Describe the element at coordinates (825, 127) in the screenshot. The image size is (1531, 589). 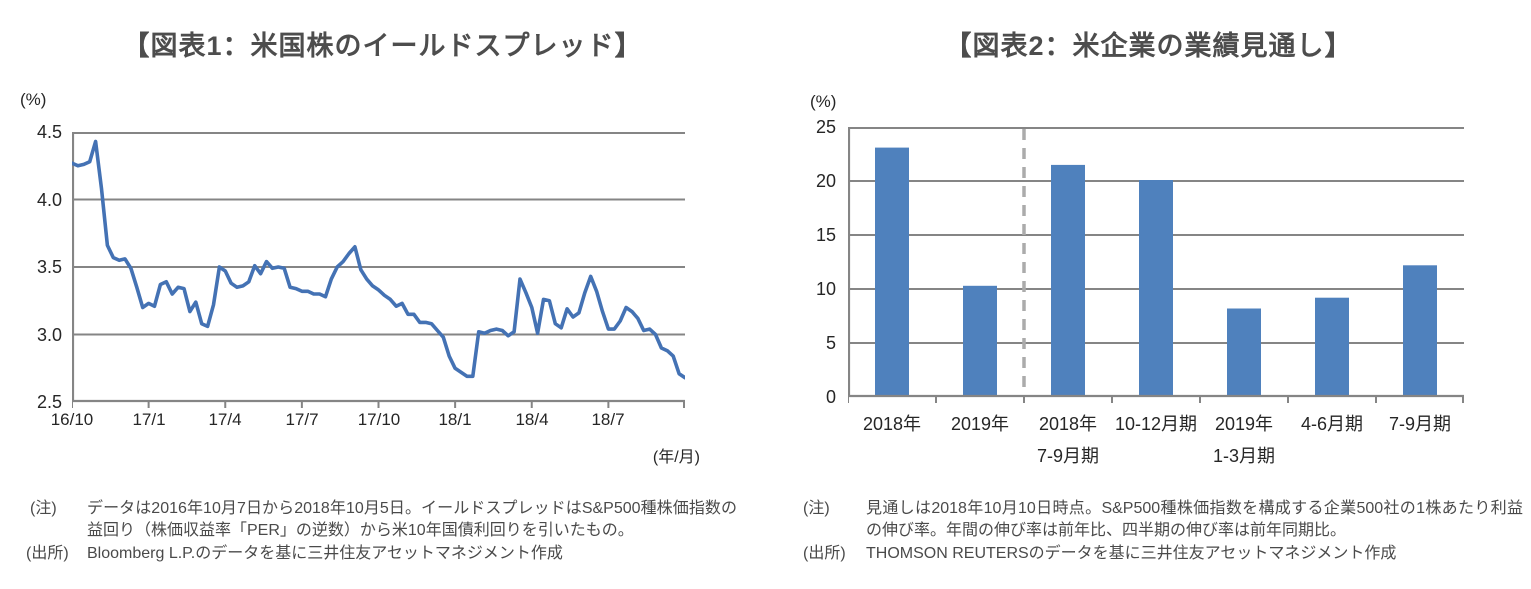
I see `y-axis-label: 25` at that location.